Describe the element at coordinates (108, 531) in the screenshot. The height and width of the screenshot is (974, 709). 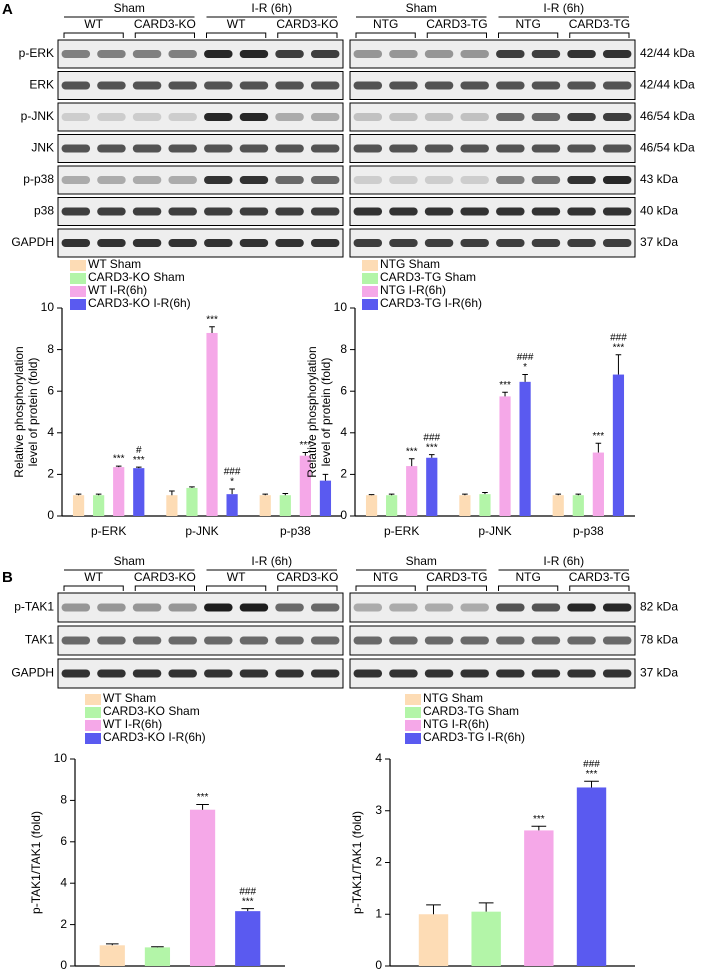
I see `x-tick-label: p-ERK` at that location.